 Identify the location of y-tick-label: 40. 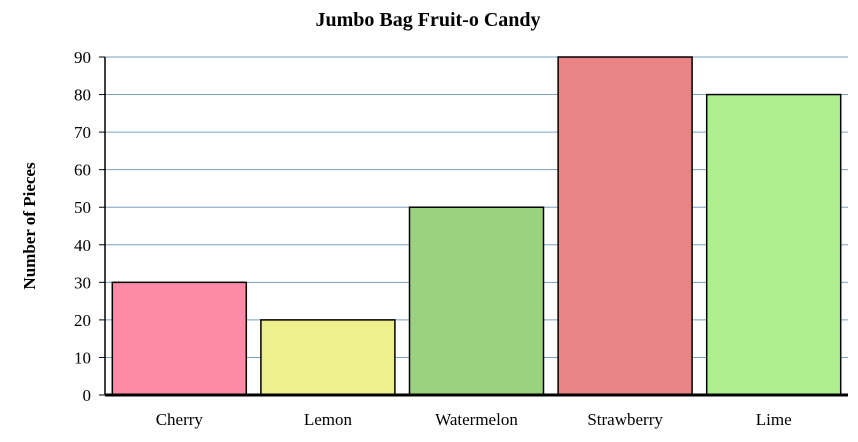
(82, 245).